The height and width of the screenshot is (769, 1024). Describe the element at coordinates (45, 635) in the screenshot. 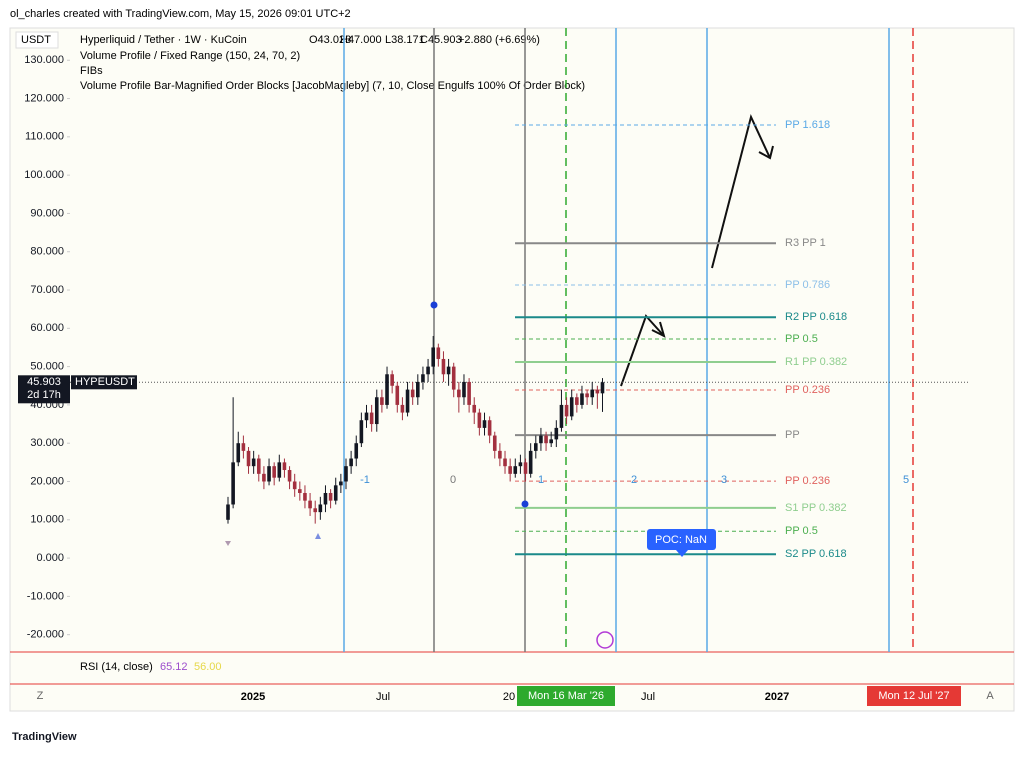

I see `y-tick-label: -20.000` at that location.